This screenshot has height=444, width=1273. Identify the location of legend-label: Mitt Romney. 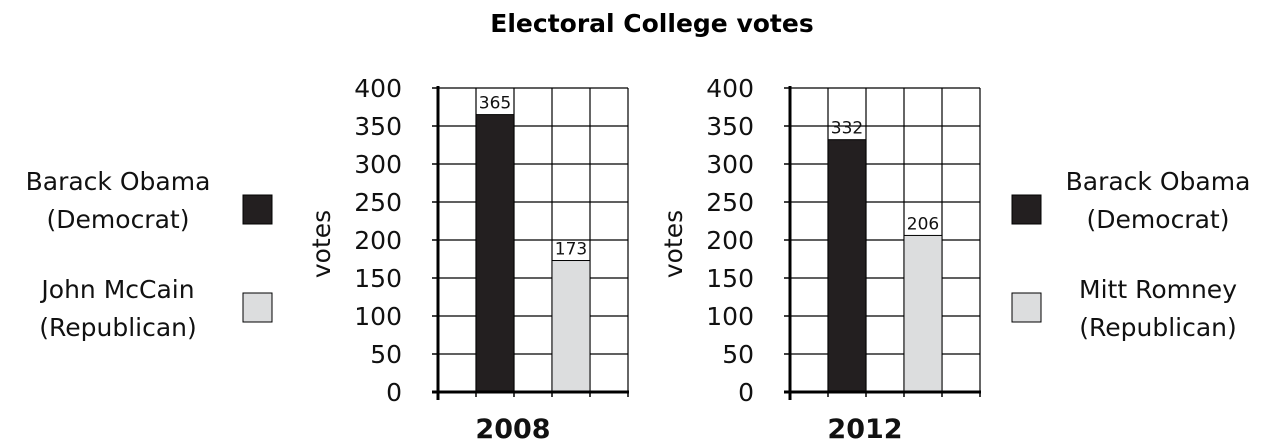
(1158, 289).